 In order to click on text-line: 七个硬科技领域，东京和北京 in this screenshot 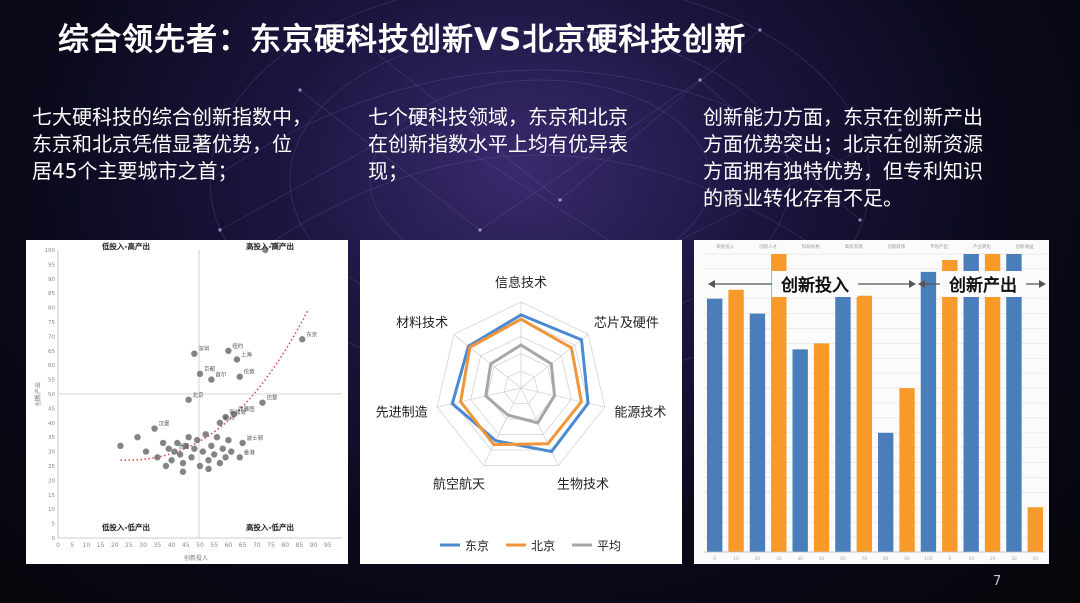, I will do `click(498, 117)`.